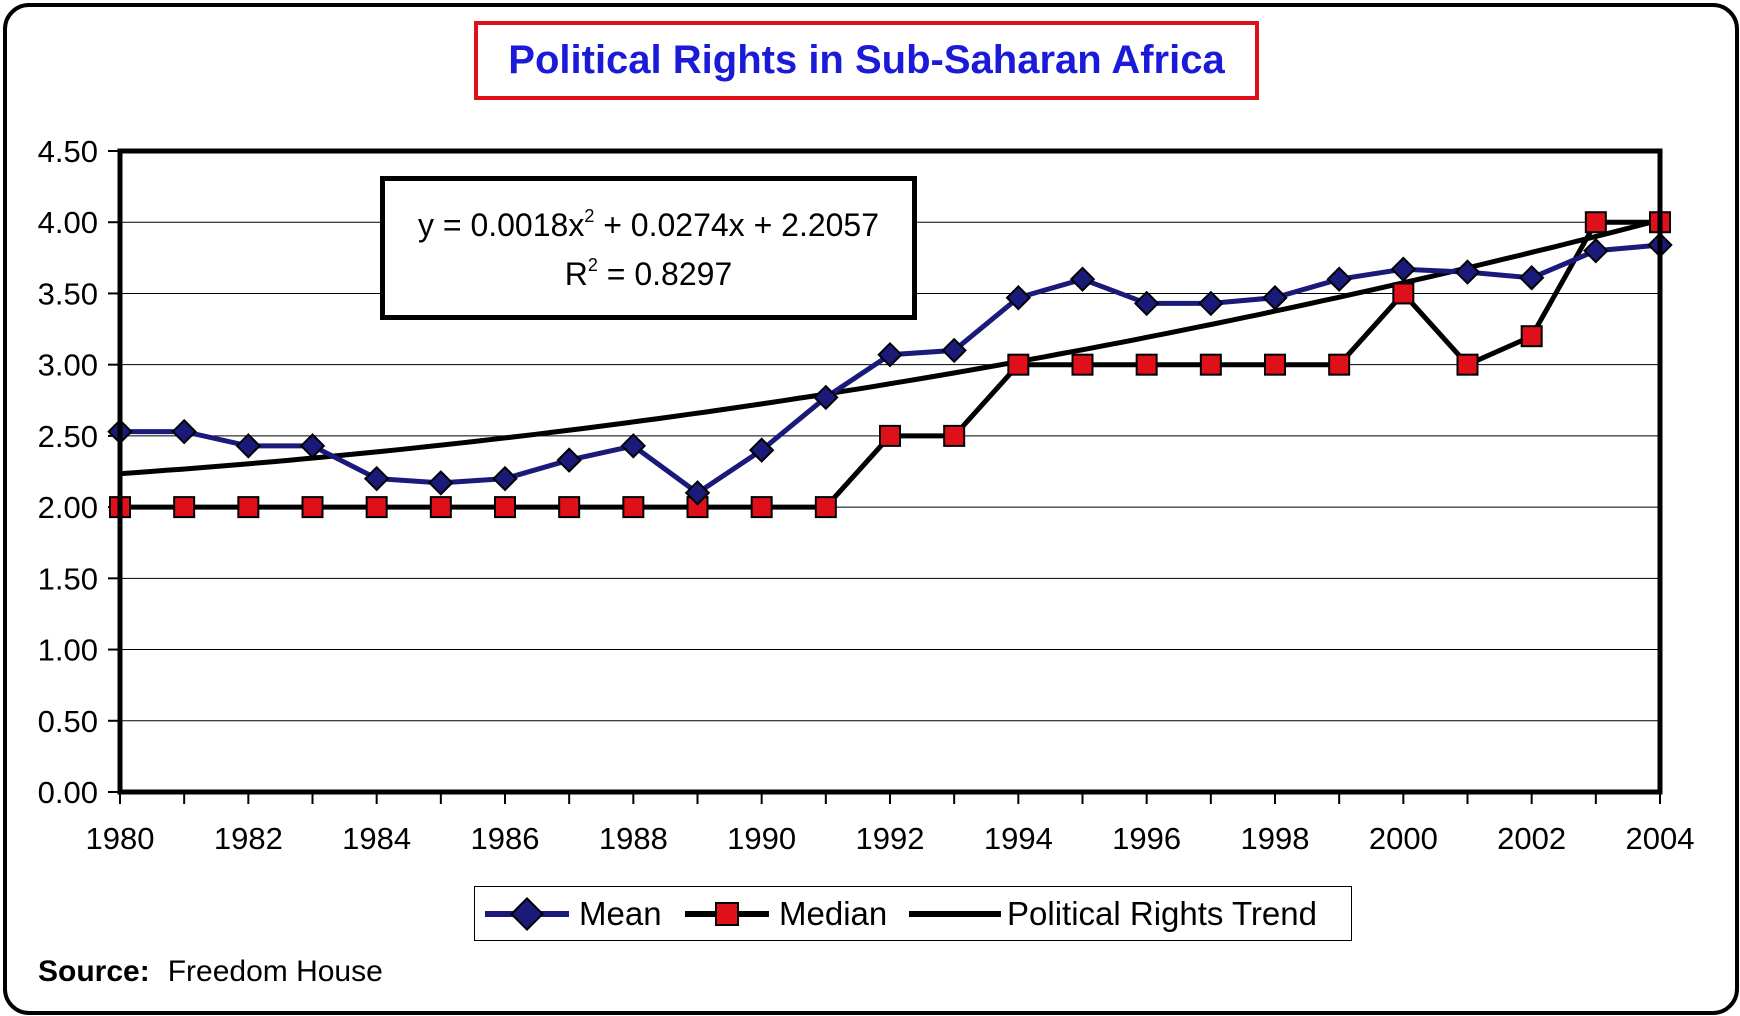 The width and height of the screenshot is (1740, 1016). Describe the element at coordinates (890, 838) in the screenshot. I see `x-tick-label: 1992` at that location.